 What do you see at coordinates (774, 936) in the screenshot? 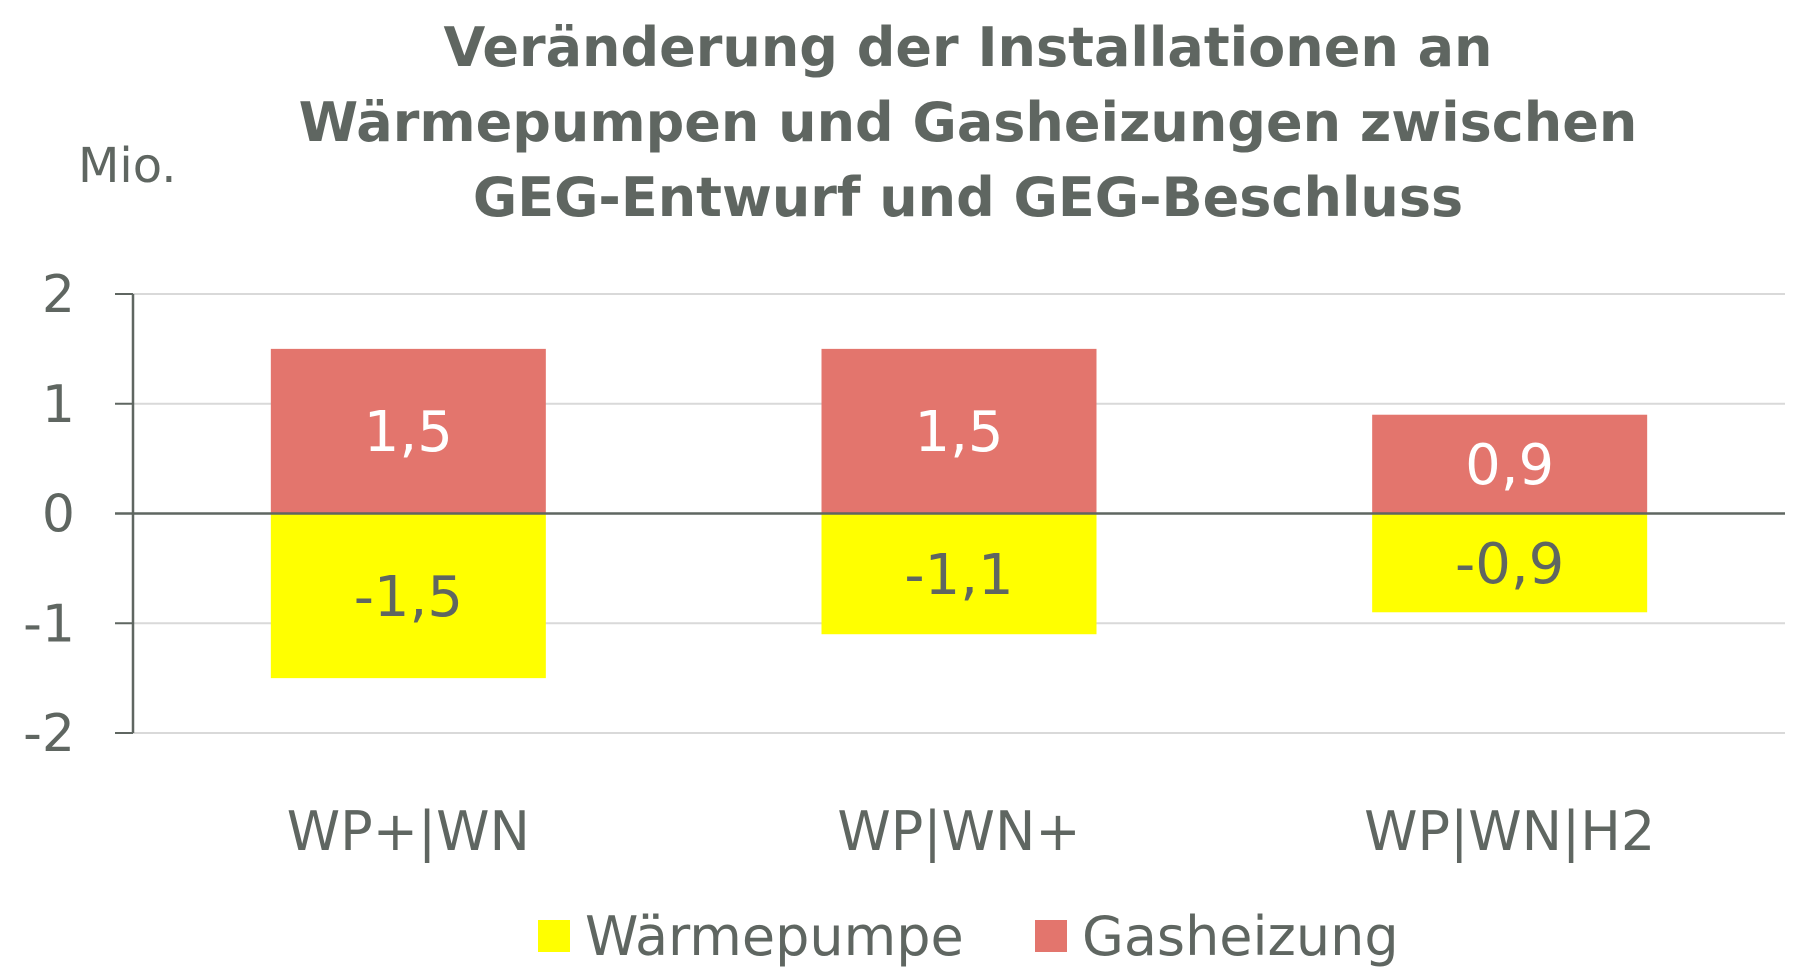
I see `legend-label: Wärmepumpe` at bounding box center [774, 936].